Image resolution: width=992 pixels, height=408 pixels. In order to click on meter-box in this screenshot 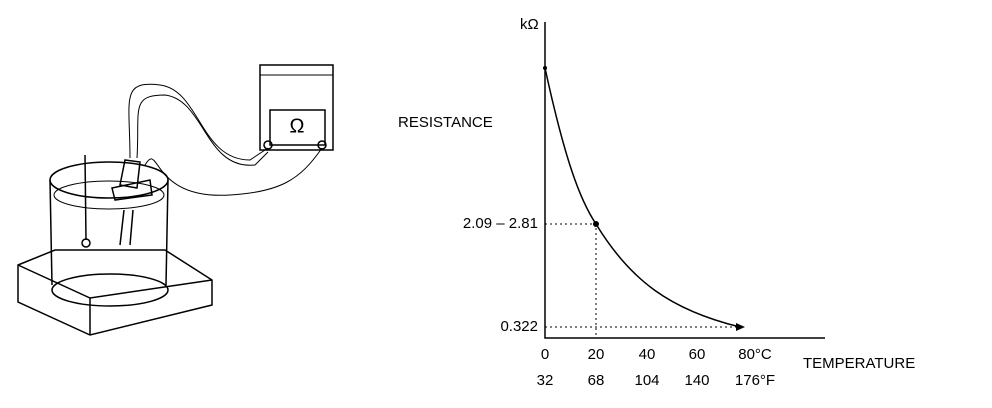, I will do `click(296, 107)`.